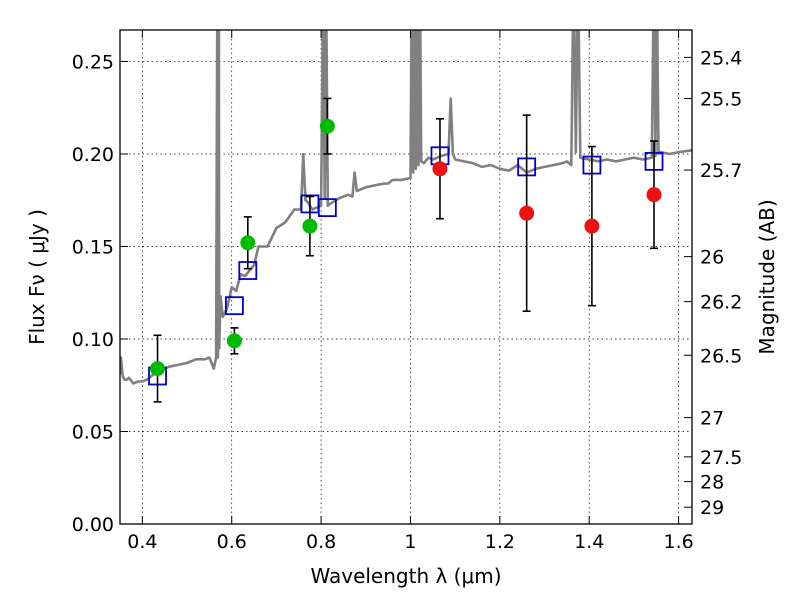 This screenshot has height=605, width=800. What do you see at coordinates (721, 303) in the screenshot?
I see `magnitude-tick-label: 26.2` at bounding box center [721, 303].